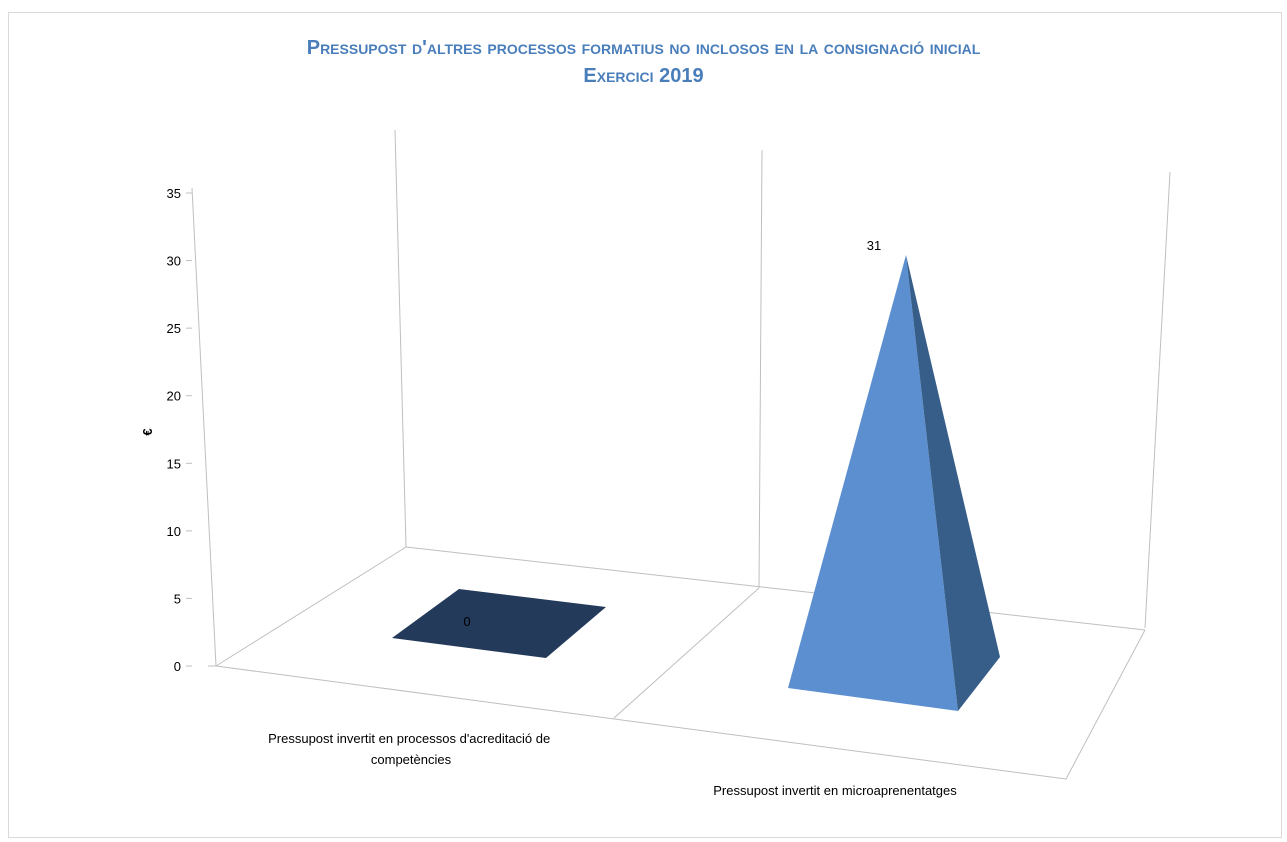  What do you see at coordinates (641, 722) in the screenshot?
I see `floor-front-edge` at bounding box center [641, 722].